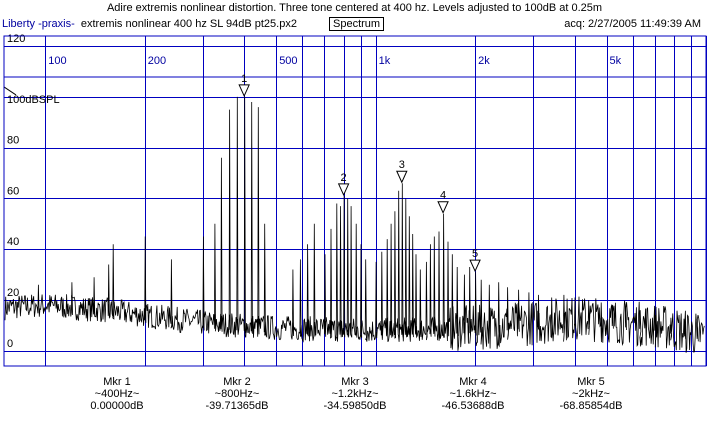 This screenshot has width=709, height=441. What do you see at coordinates (591, 406) in the screenshot?
I see `marker-value: -68.85854dB` at bounding box center [591, 406].